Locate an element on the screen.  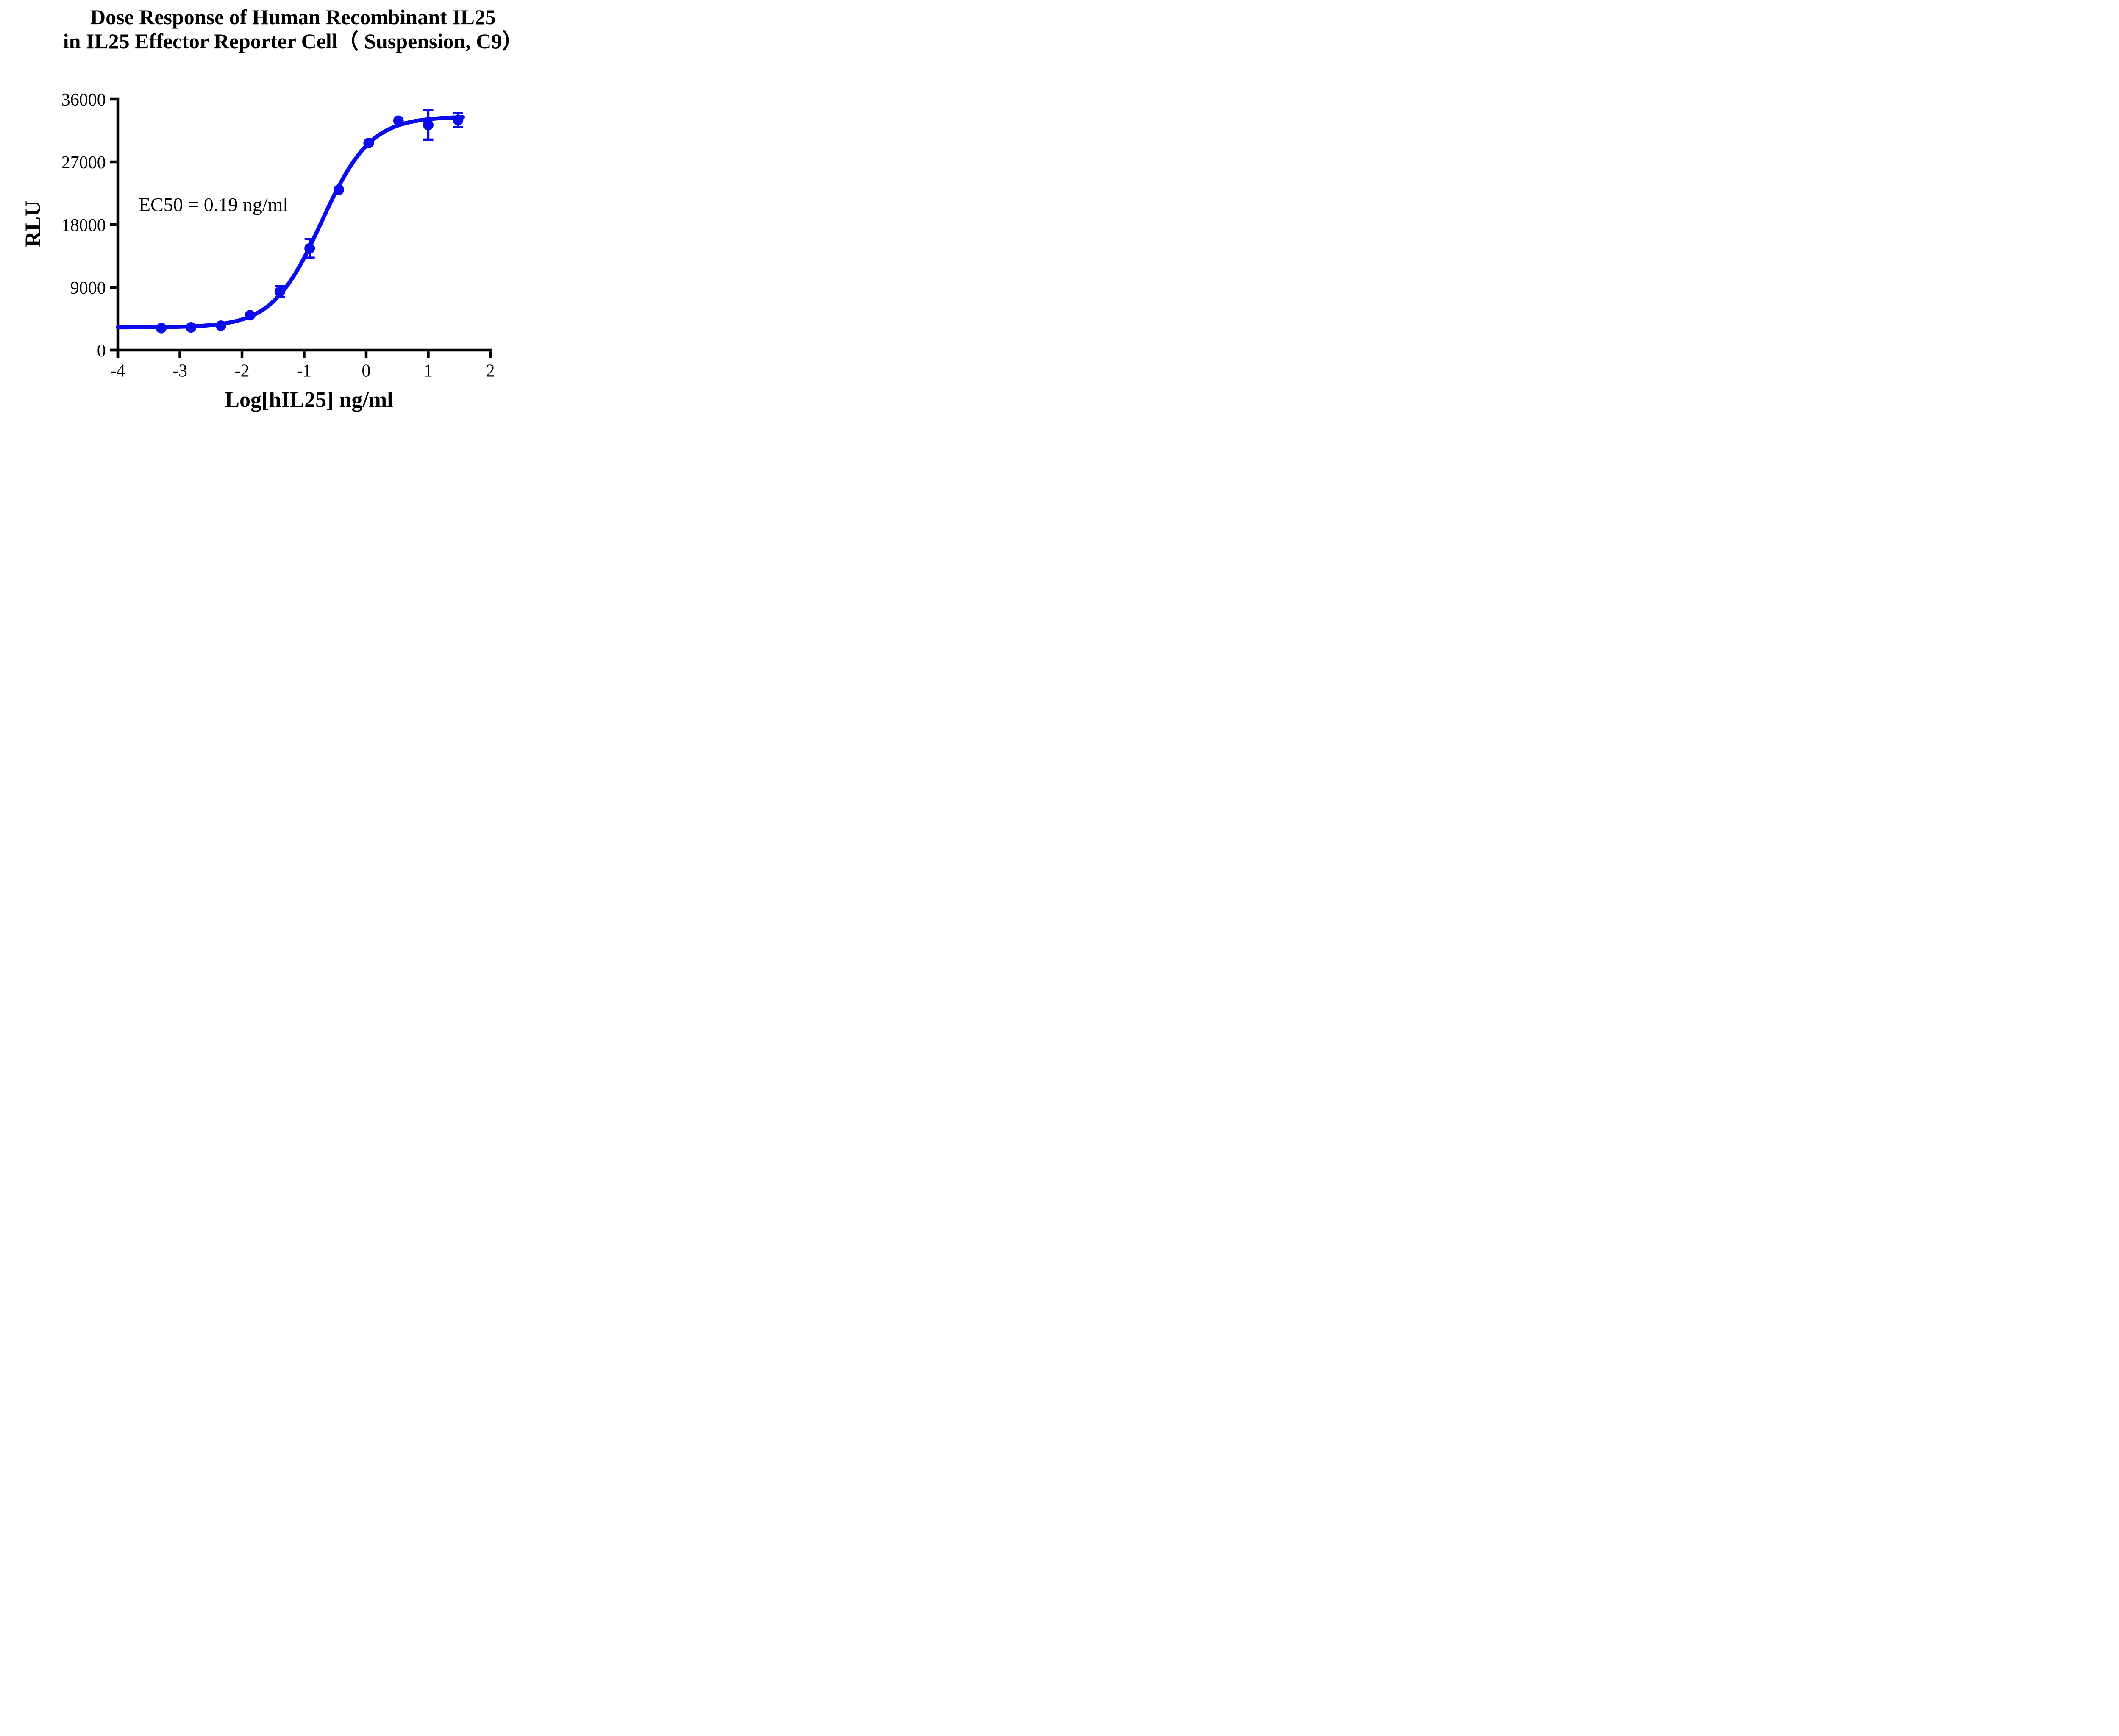
y-tick-label: 18000 is located at coordinates (84, 225).